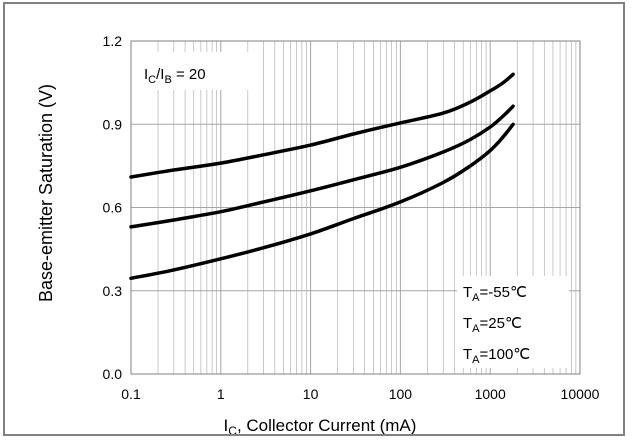 The height and width of the screenshot is (440, 632). What do you see at coordinates (503, 292) in the screenshot?
I see `legend-entry-rest: =-55℃` at bounding box center [503, 292].